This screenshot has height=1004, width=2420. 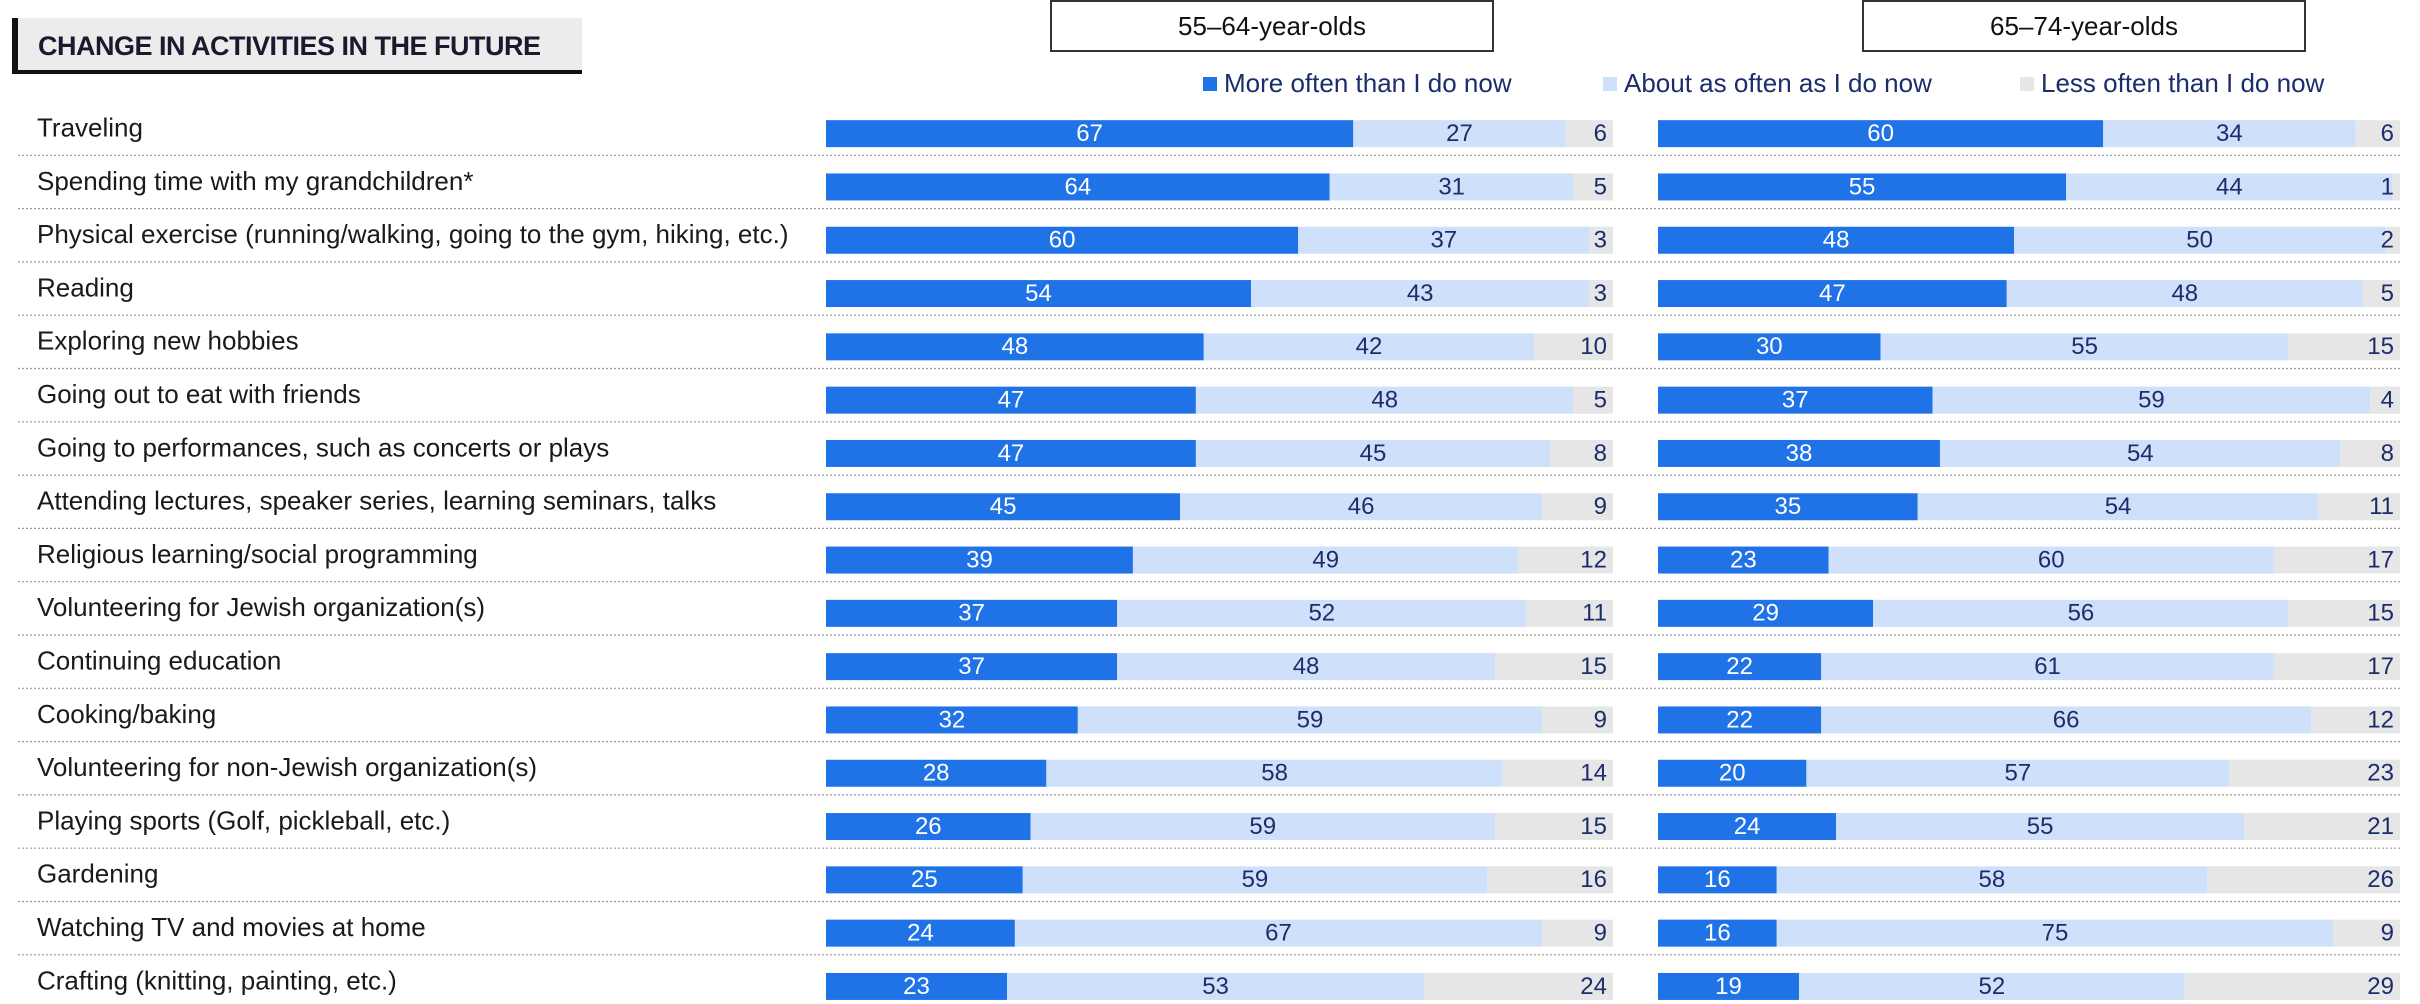 What do you see at coordinates (1593, 986) in the screenshot?
I see `data-label-less: 24` at bounding box center [1593, 986].